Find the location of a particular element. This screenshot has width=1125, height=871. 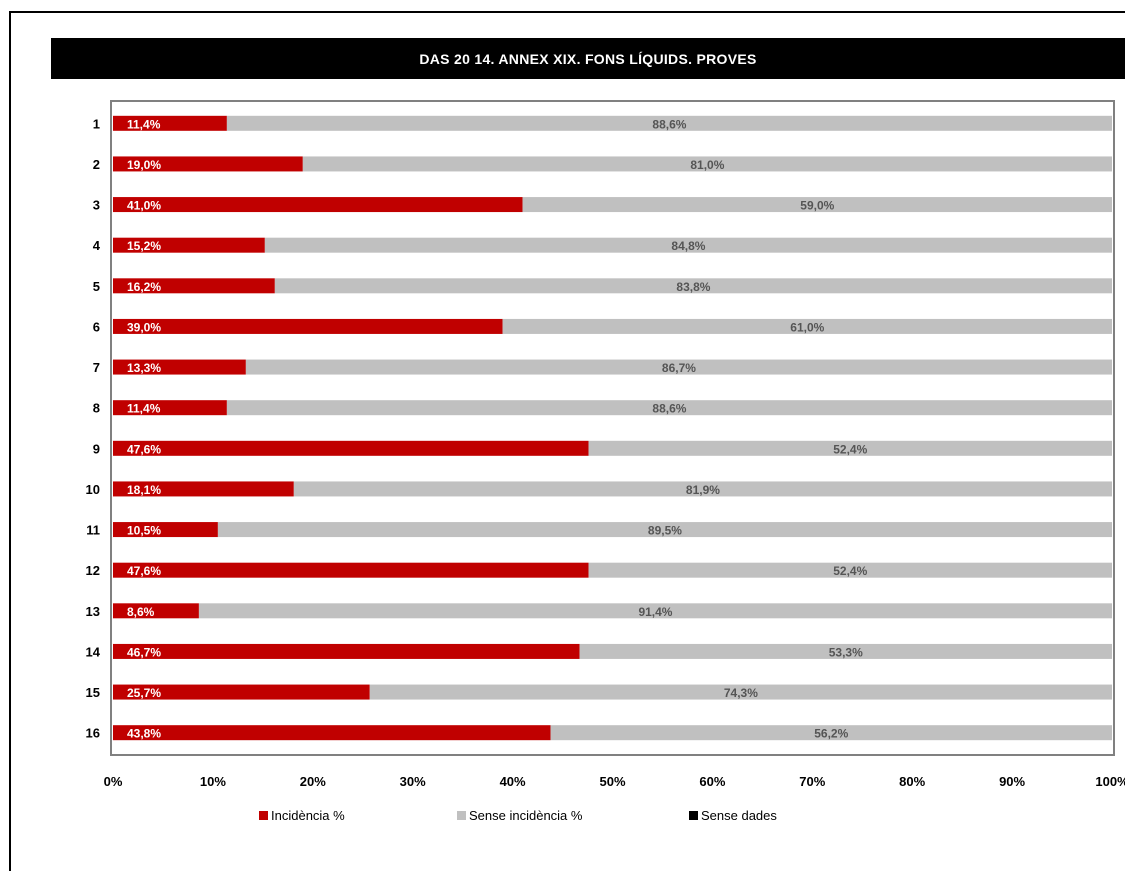

data-label: 89,5% is located at coordinates (665, 531).